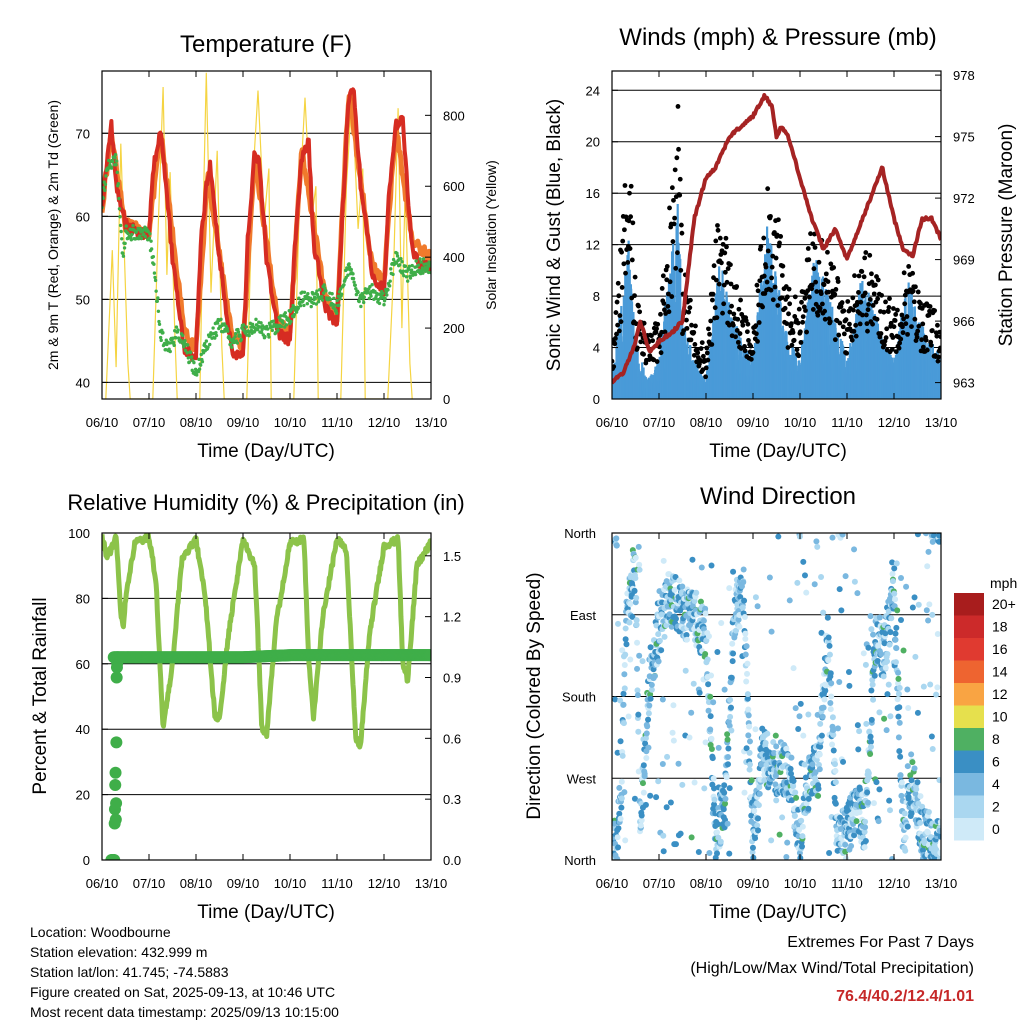 Image resolution: width=1024 pixels, height=1024 pixels. I want to click on panel-3-ytick-label: South, so click(579, 697).